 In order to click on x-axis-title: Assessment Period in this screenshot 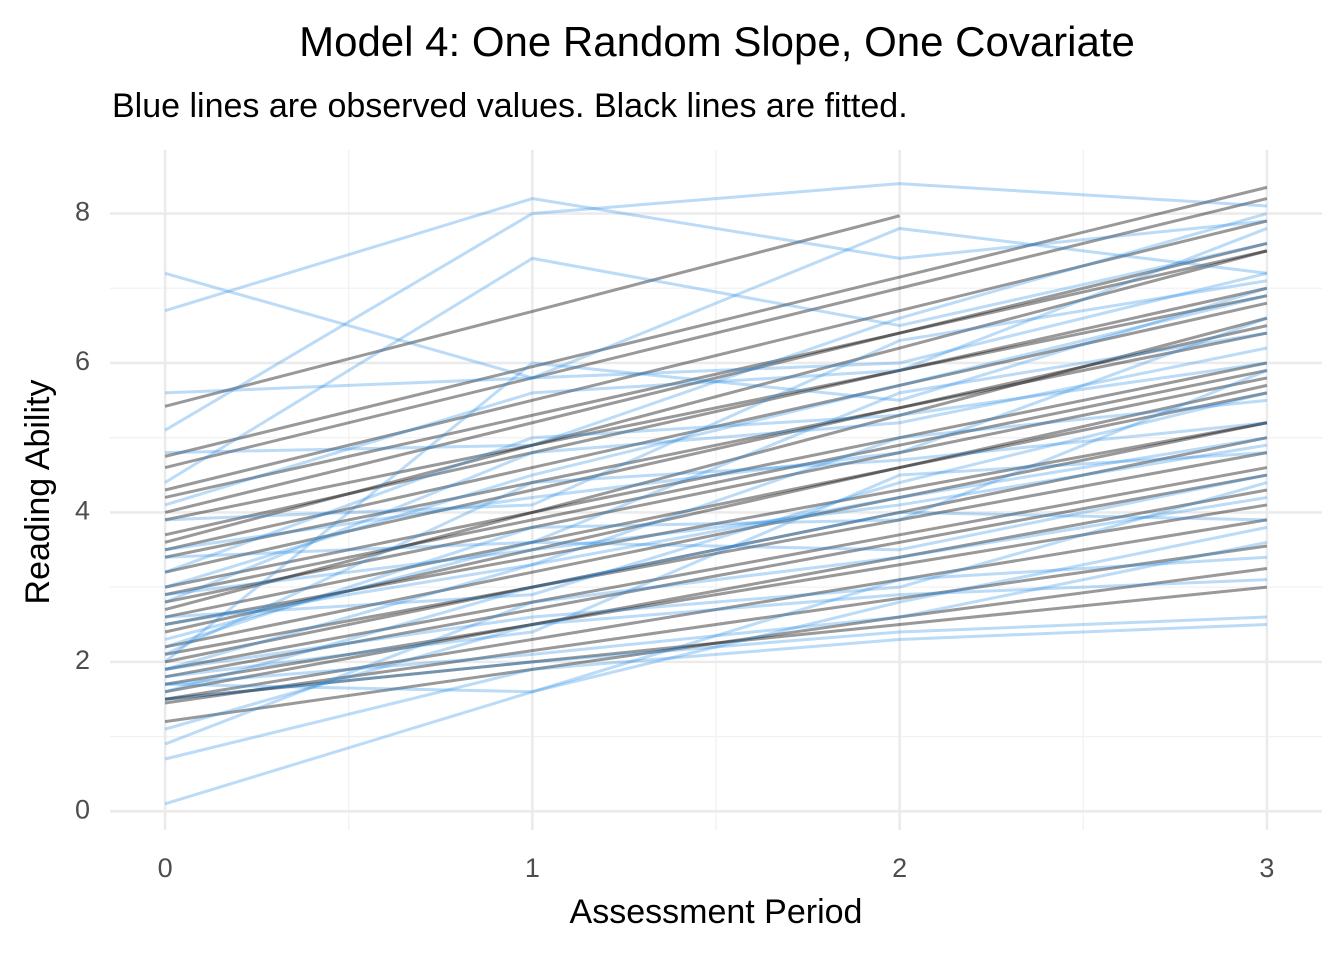, I will do `click(716, 912)`.